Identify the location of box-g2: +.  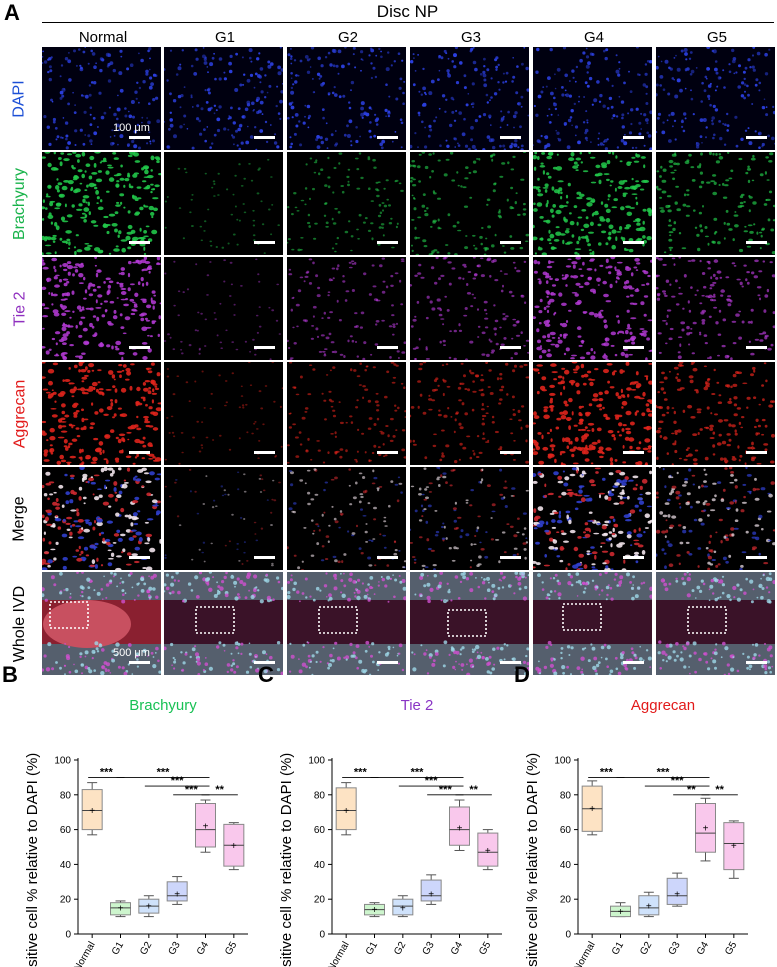
(403, 906).